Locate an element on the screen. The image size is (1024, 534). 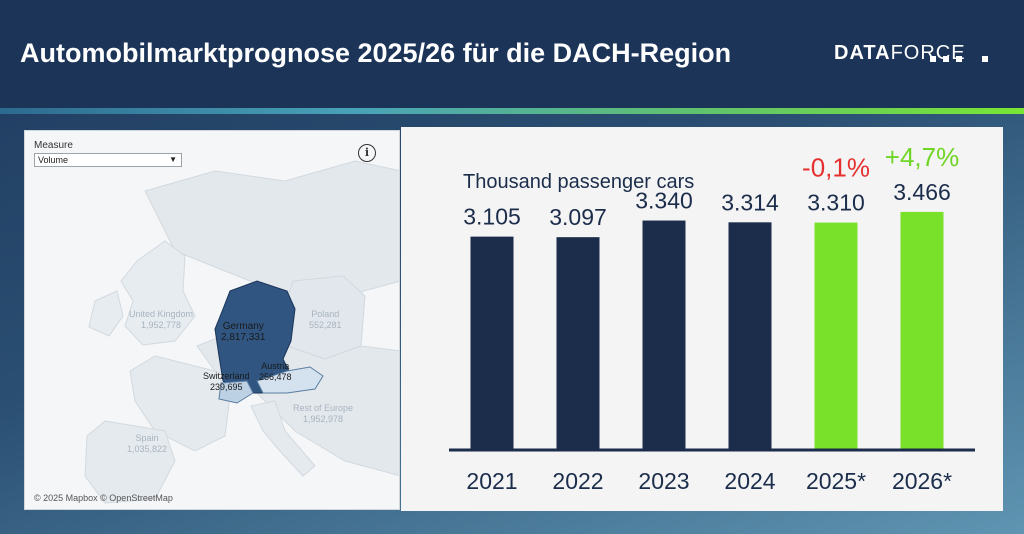
x-tick-label-2024: 2024 is located at coordinates (749, 481).